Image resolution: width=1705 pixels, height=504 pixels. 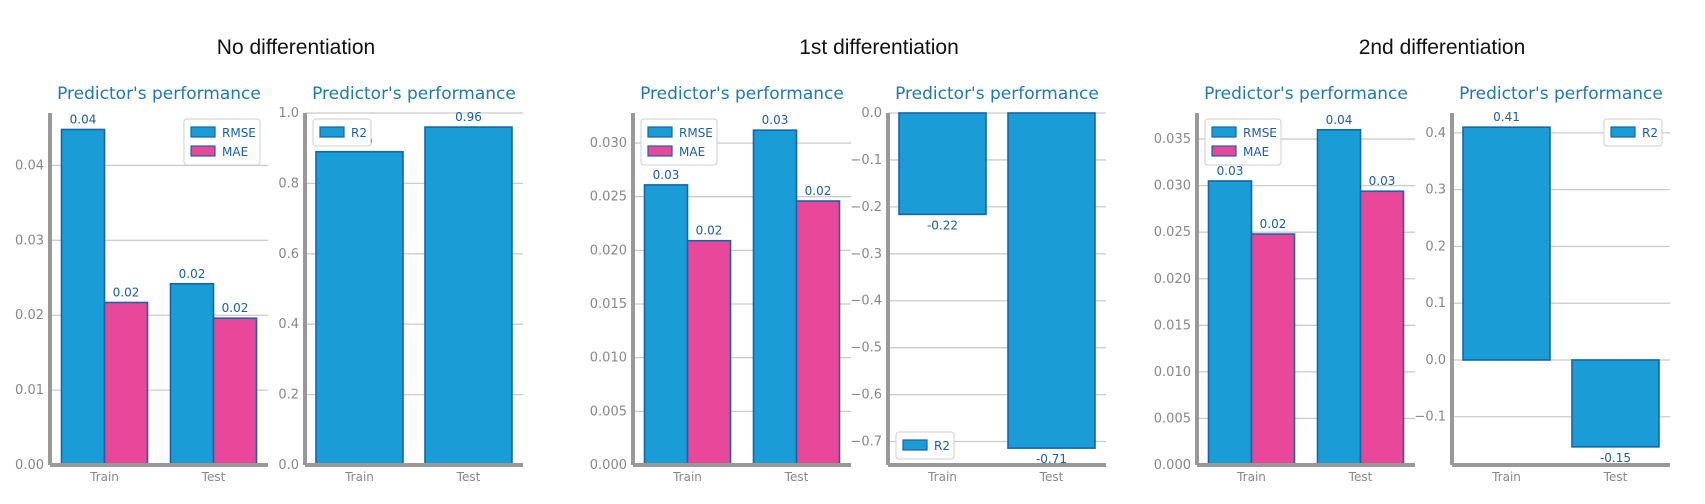 What do you see at coordinates (775, 120) in the screenshot?
I see `panel3-data-label-rmse-test: 0.03` at bounding box center [775, 120].